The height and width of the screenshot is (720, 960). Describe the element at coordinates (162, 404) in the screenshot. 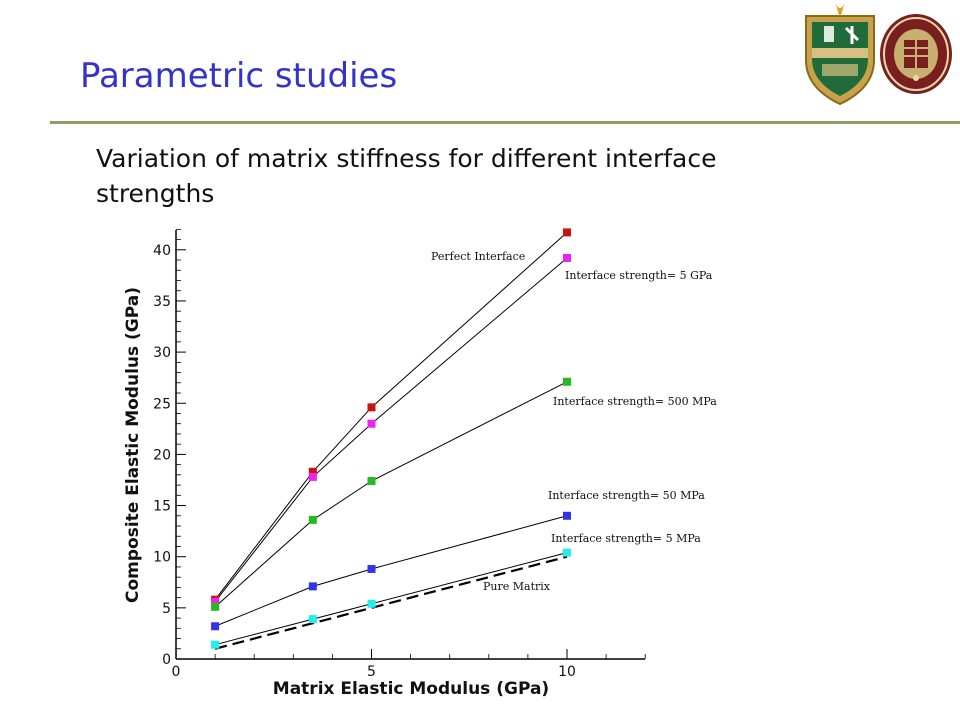

I see `y-tick-label: 25` at that location.